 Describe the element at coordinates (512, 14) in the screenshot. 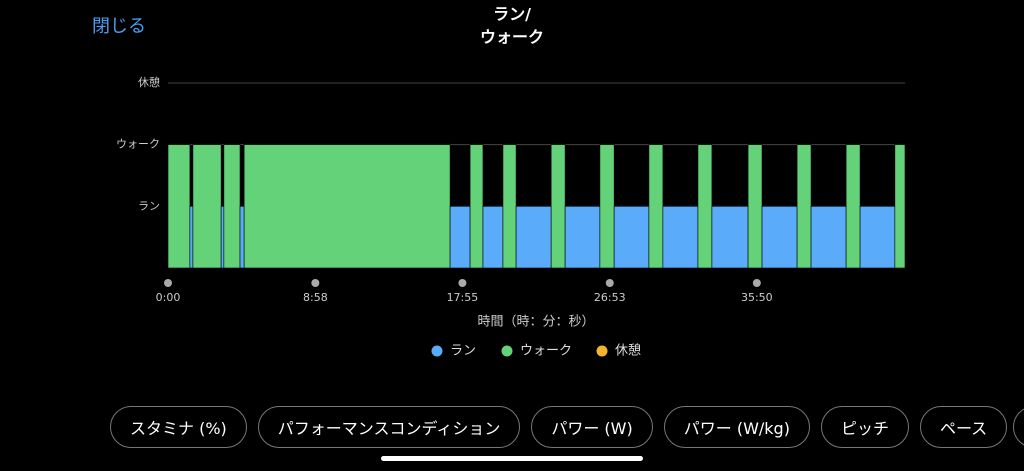

I see `chart-title: ラン/` at that location.